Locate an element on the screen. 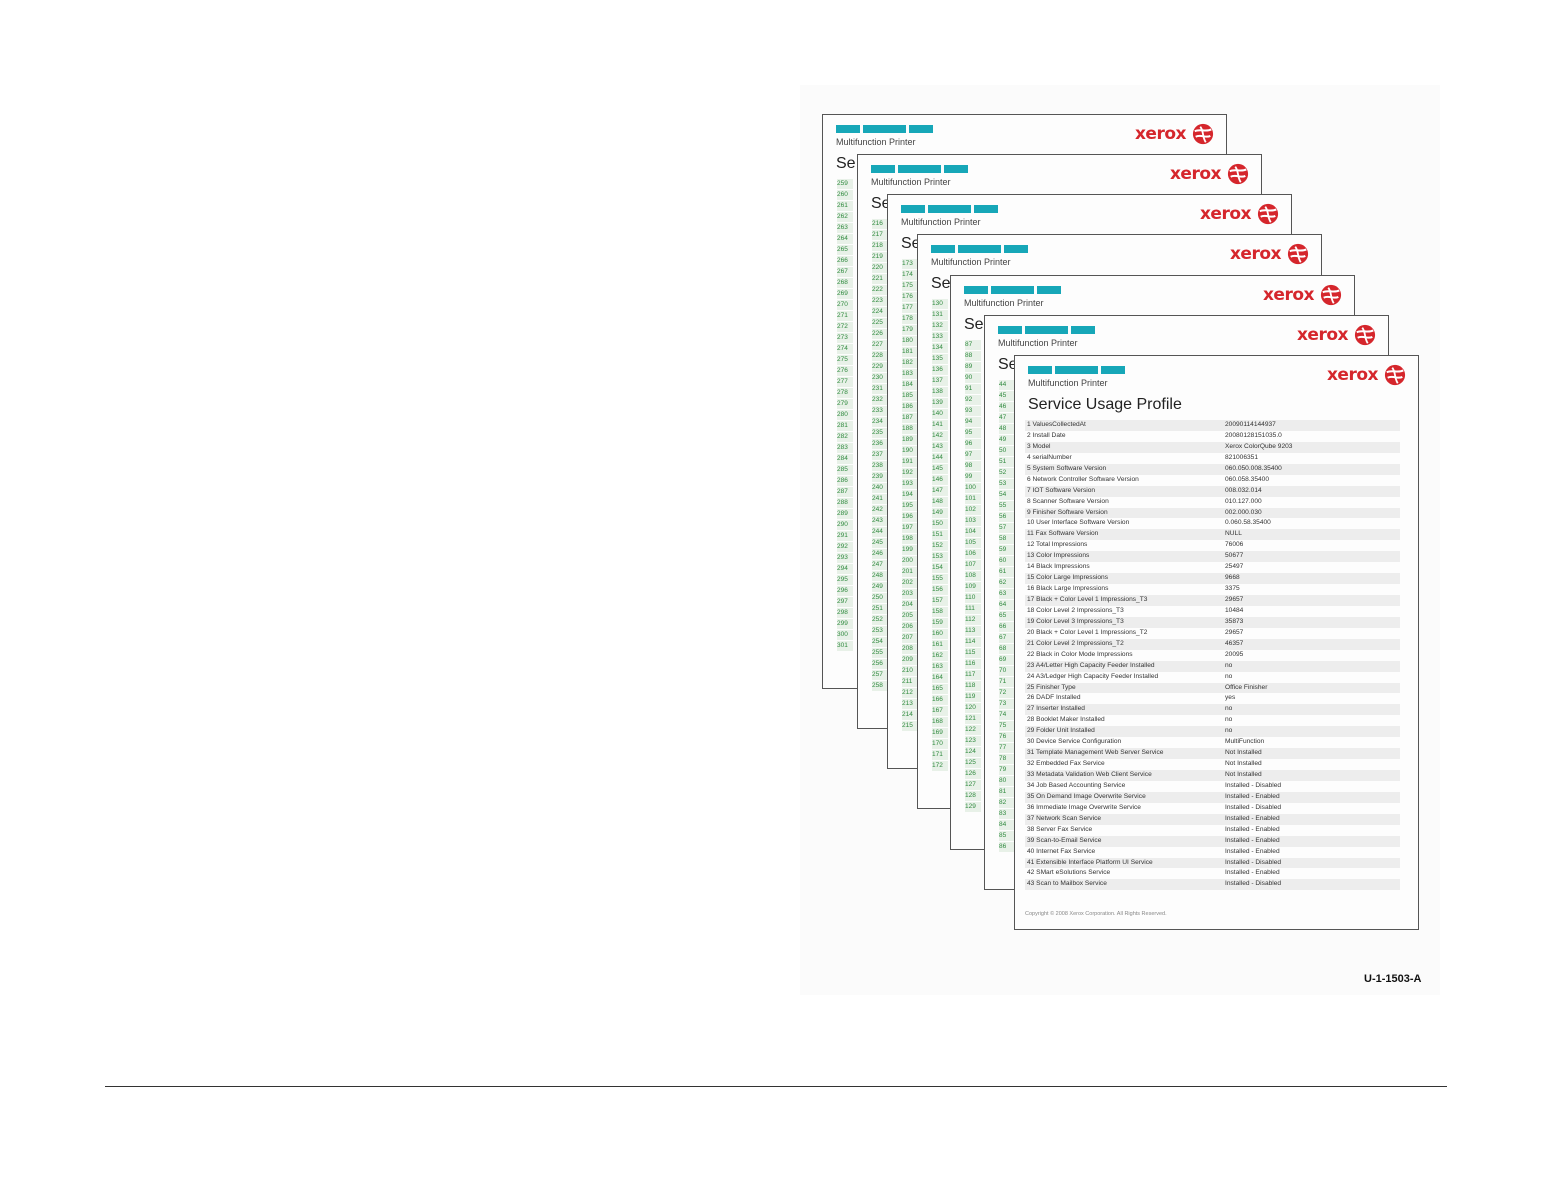  row-number: 83 is located at coordinates (1007, 814).